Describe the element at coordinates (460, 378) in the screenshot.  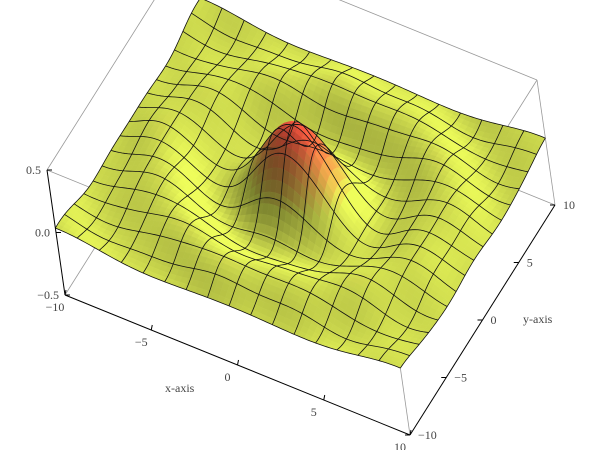
I see `y-tick-label: −5` at that location.